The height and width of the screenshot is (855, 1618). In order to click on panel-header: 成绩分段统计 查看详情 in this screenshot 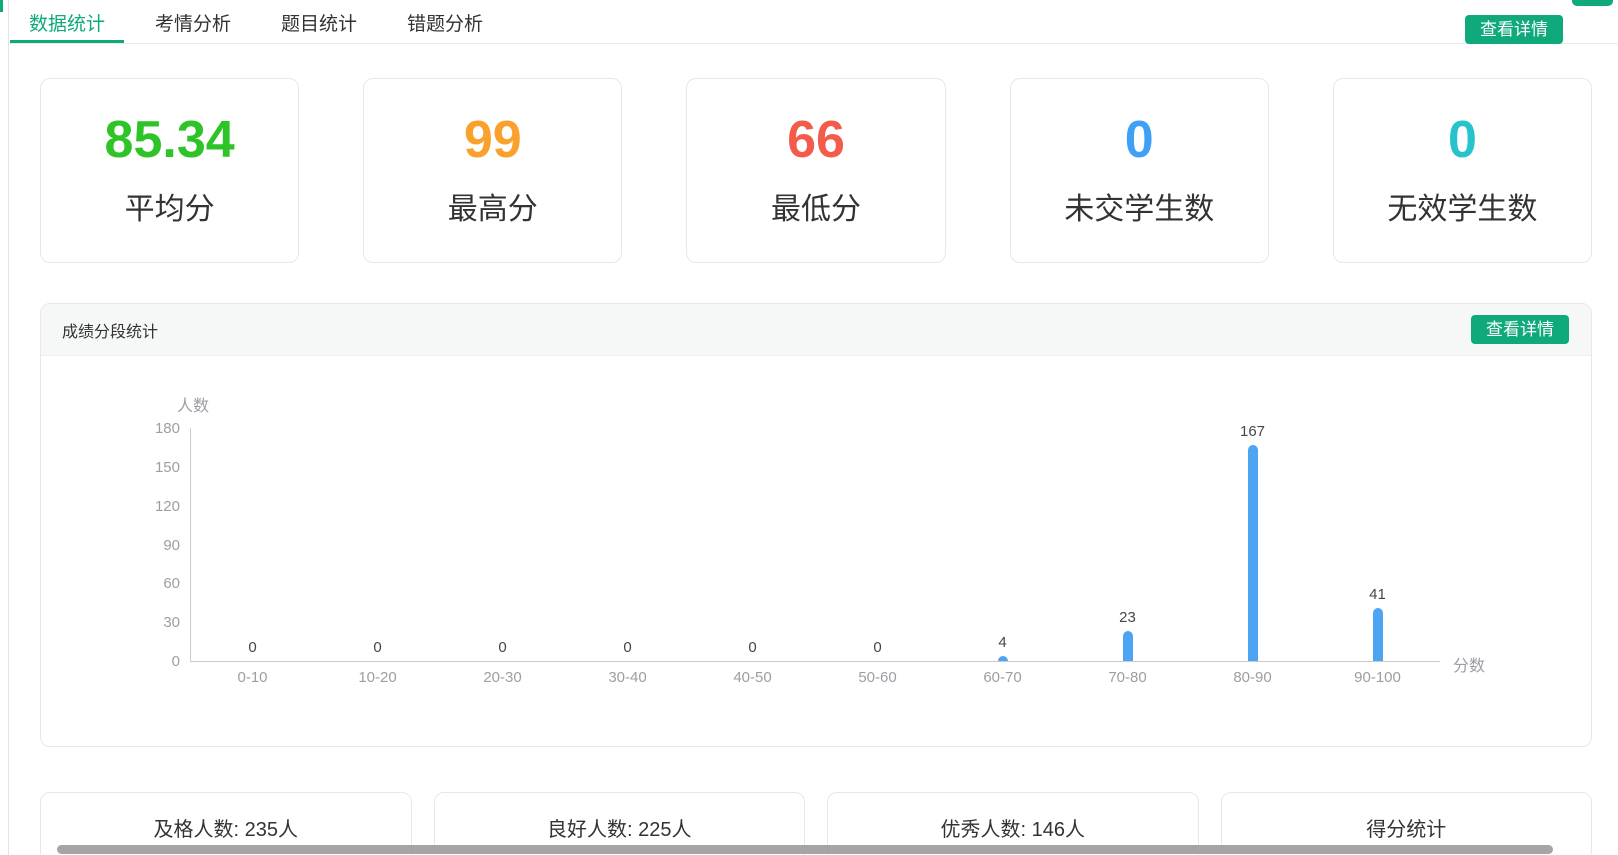, I will do `click(816, 330)`.